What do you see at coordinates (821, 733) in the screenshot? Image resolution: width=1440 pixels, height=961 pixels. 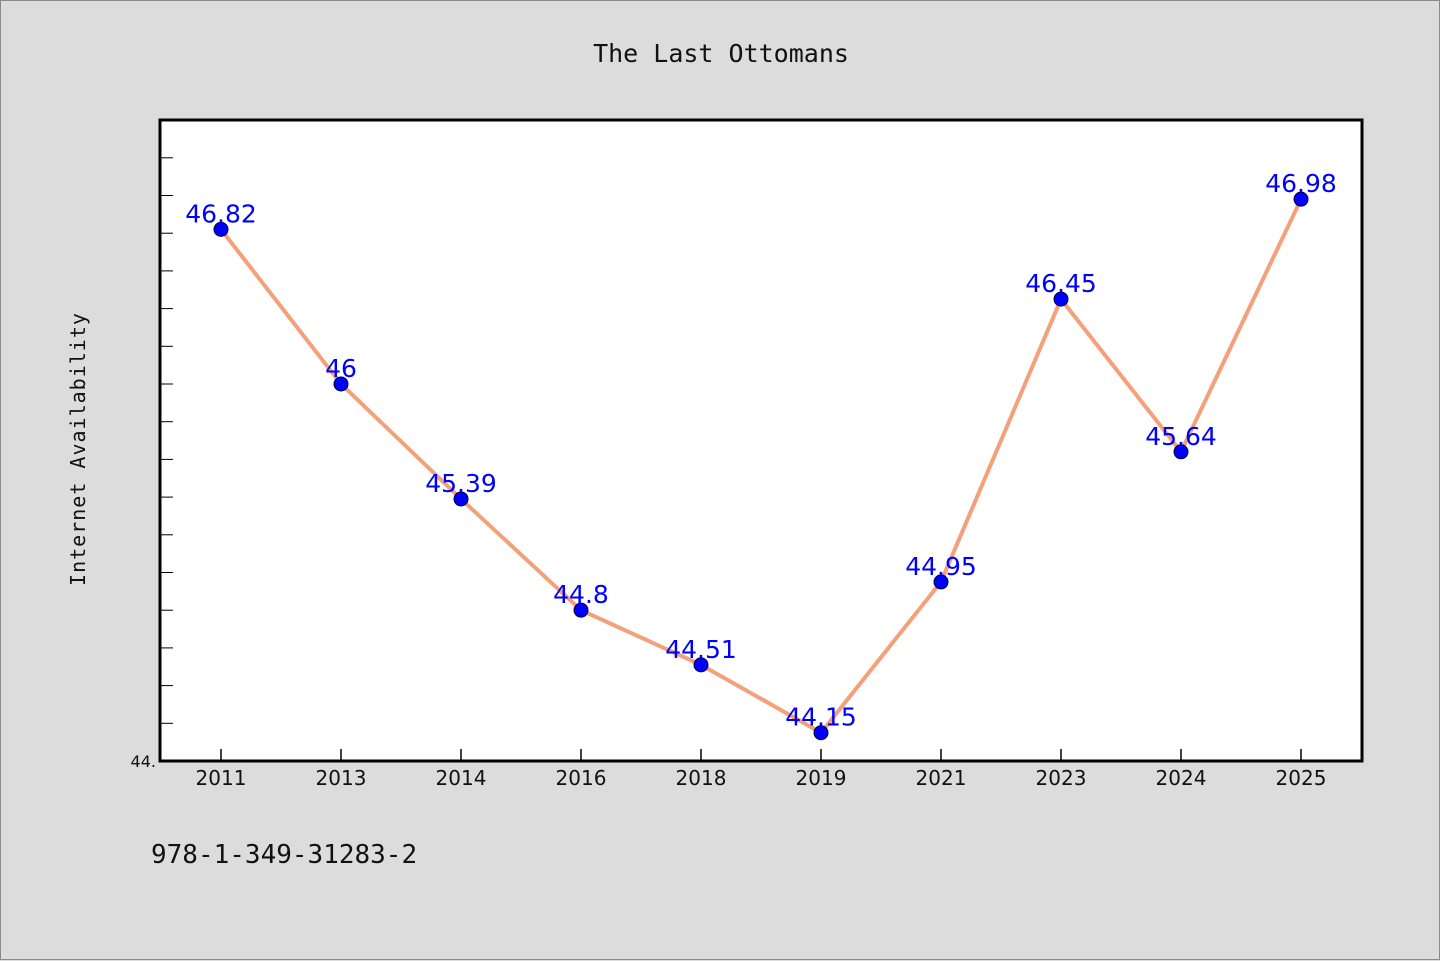 I see `data-point-2019` at bounding box center [821, 733].